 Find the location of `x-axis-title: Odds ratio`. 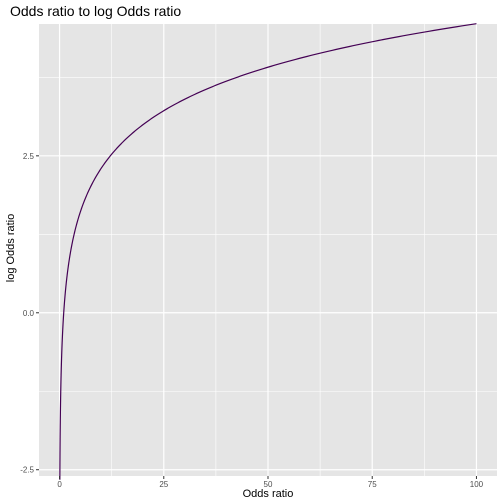

x-axis-title: Odds ratio is located at coordinates (268, 494).